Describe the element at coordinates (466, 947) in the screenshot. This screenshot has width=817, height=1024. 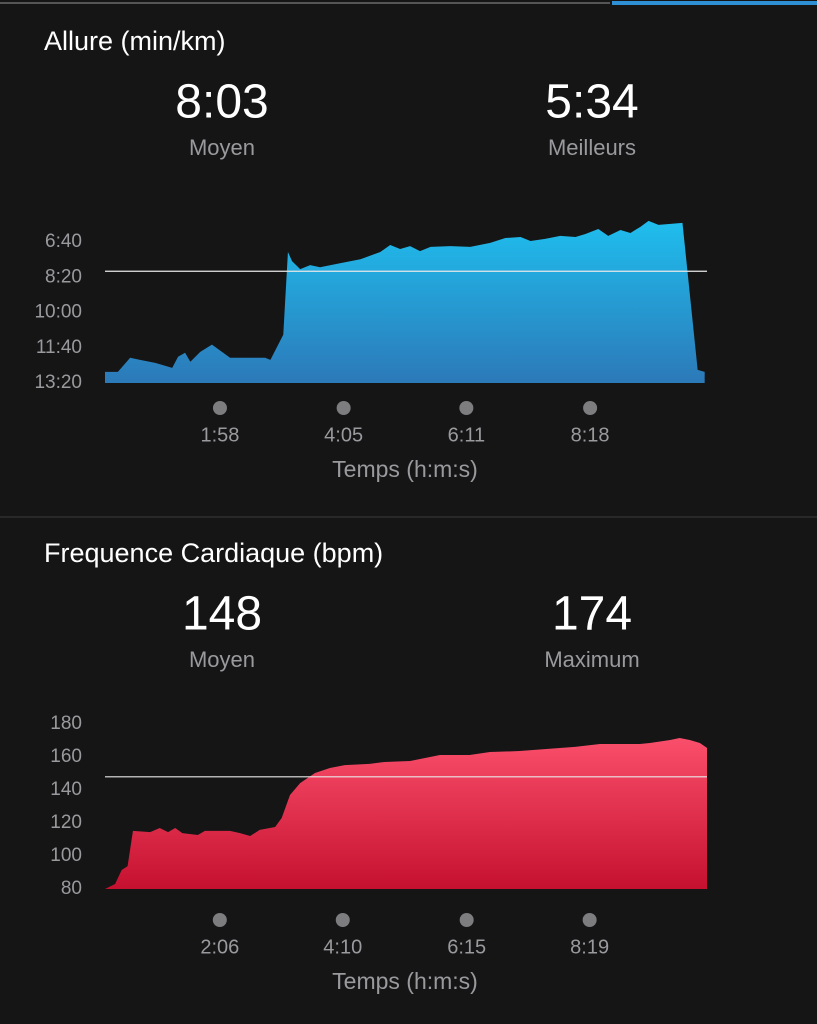
I see `x-tick-label: 6:15` at that location.